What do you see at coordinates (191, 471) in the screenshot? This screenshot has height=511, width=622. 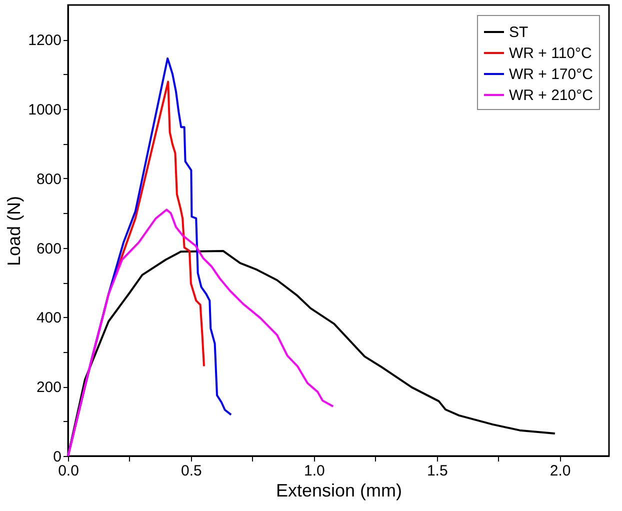 I see `x-tick-label: 0.5` at bounding box center [191, 471].